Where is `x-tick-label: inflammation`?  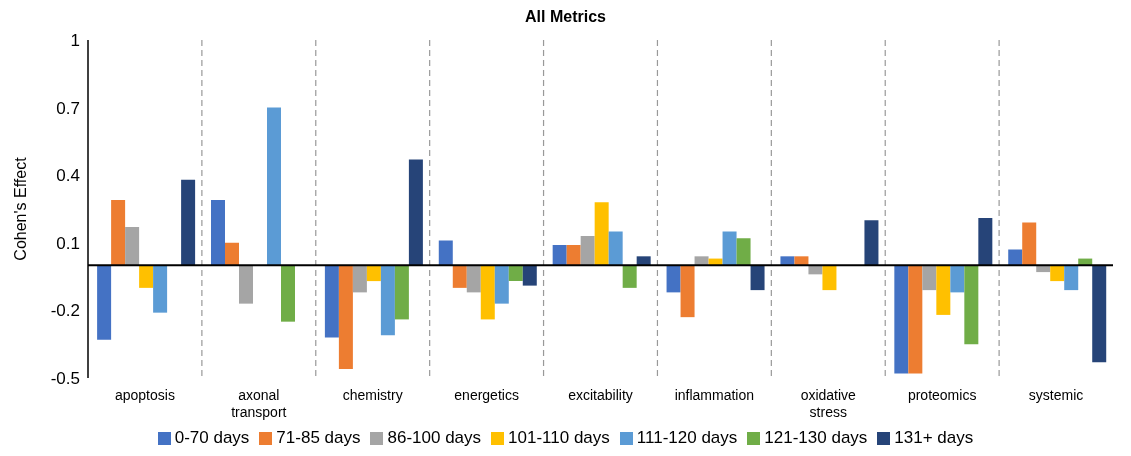
x-tick-label: inflammation is located at coordinates (714, 395).